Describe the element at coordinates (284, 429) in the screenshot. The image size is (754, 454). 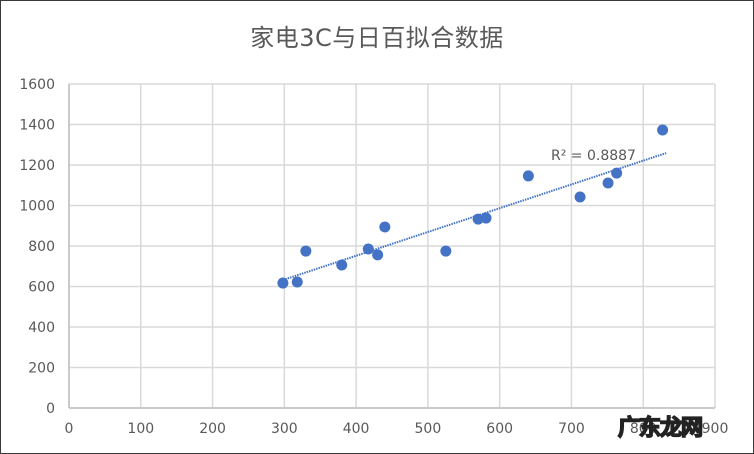
I see `x-tick-label: 300` at that location.